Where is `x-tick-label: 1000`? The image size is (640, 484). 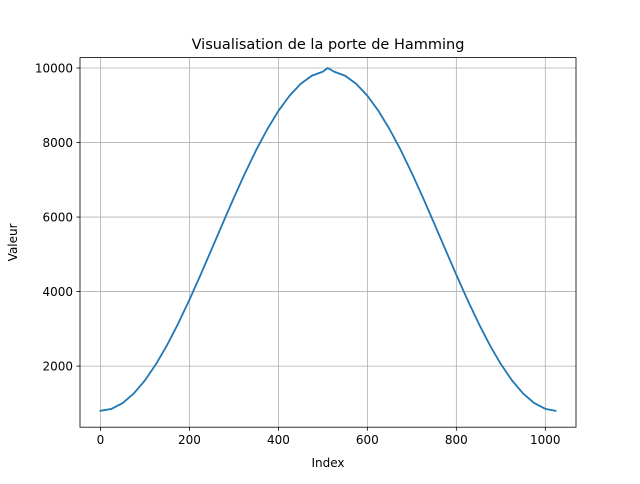
x-tick-label: 1000 is located at coordinates (545, 440).